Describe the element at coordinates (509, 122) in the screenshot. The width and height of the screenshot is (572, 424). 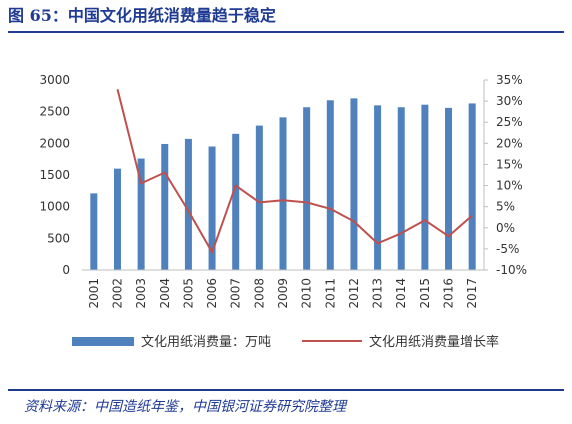
I see `y-right-tick-label: 25%` at that location.